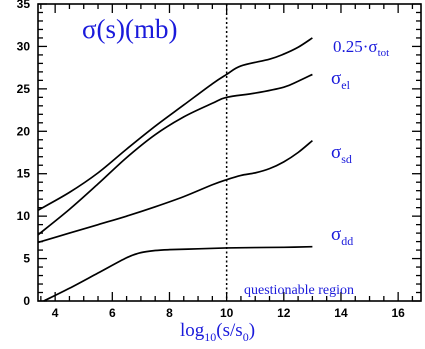 The height and width of the screenshot is (349, 425). I want to click on x-axis-label-main: log, so click(192, 330).